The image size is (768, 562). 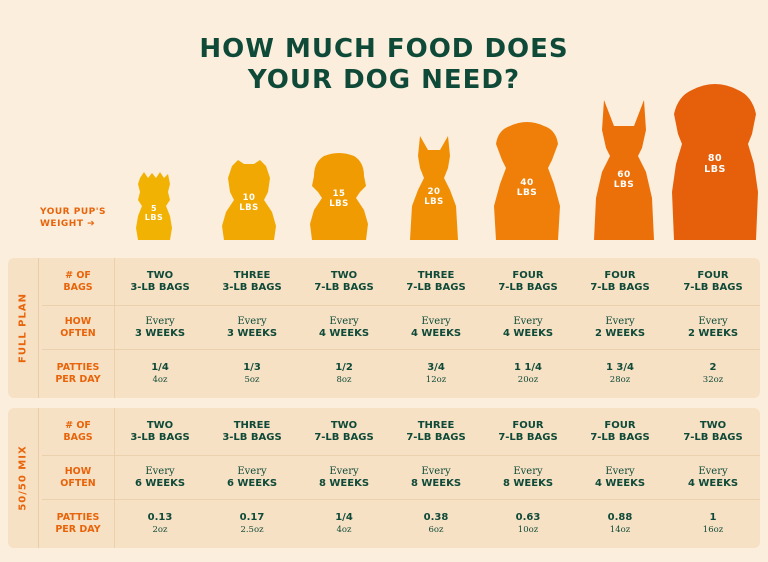 I want to click on patties-cell: 0.88 14oz, so click(x=620, y=523).